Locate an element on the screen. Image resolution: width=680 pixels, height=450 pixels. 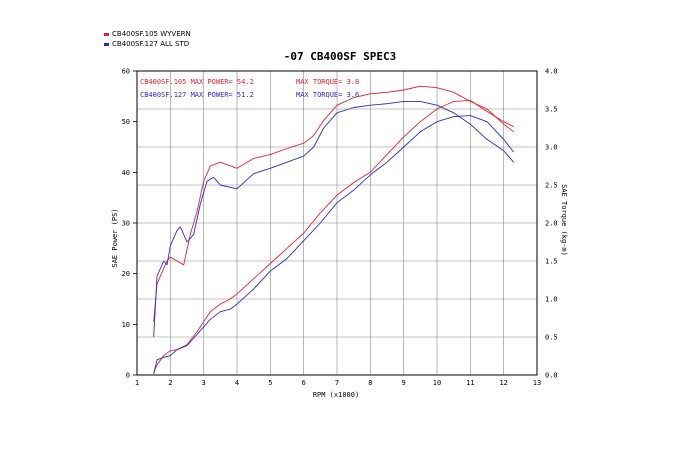
y-tick-label-left: 60 is located at coordinates (126, 72).